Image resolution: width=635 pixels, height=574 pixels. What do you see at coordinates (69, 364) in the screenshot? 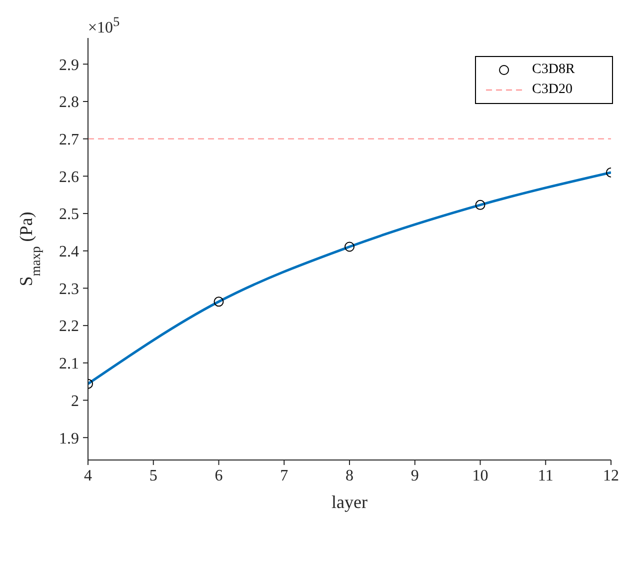
I see `y-tick-label: 2.1` at bounding box center [69, 364].